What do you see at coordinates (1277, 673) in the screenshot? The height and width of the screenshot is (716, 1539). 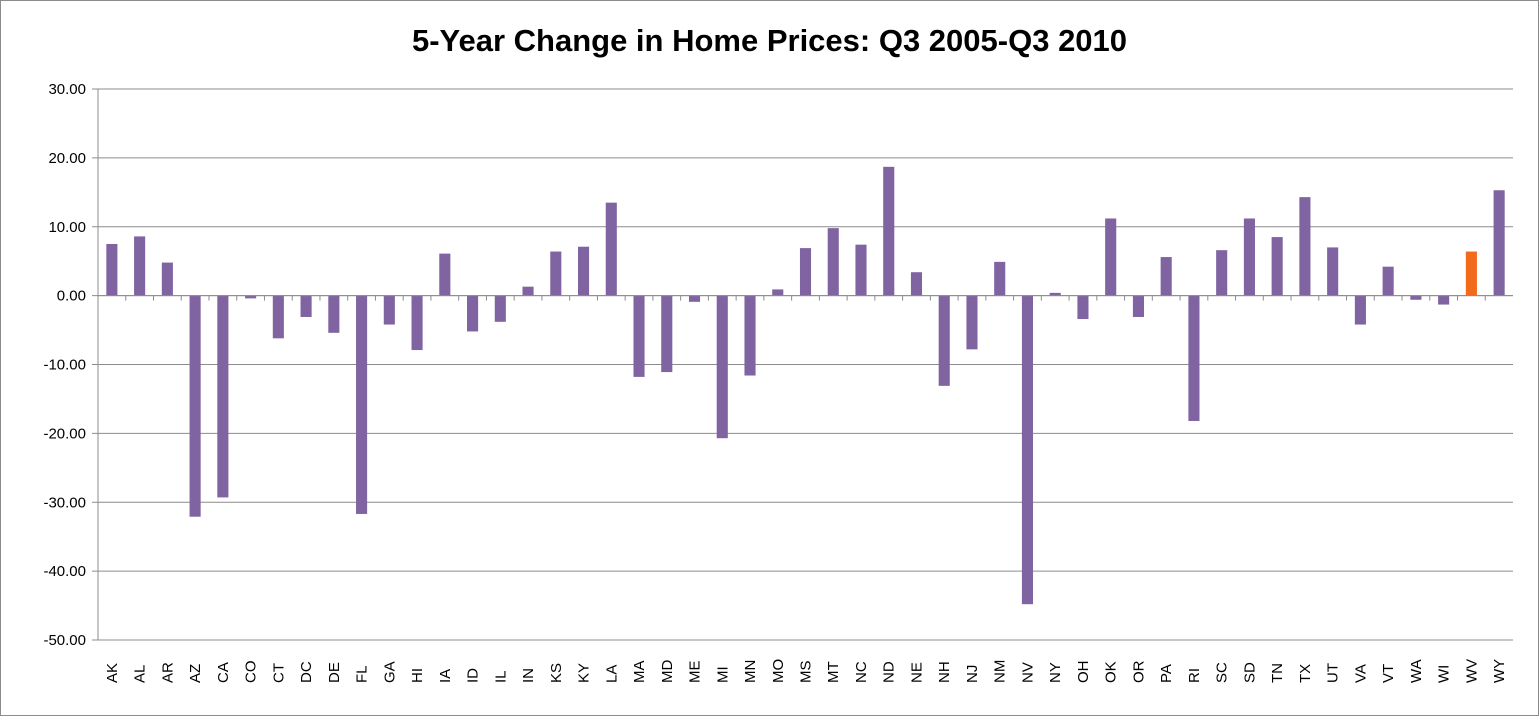 I see `x-tick-label: TN` at bounding box center [1277, 673].